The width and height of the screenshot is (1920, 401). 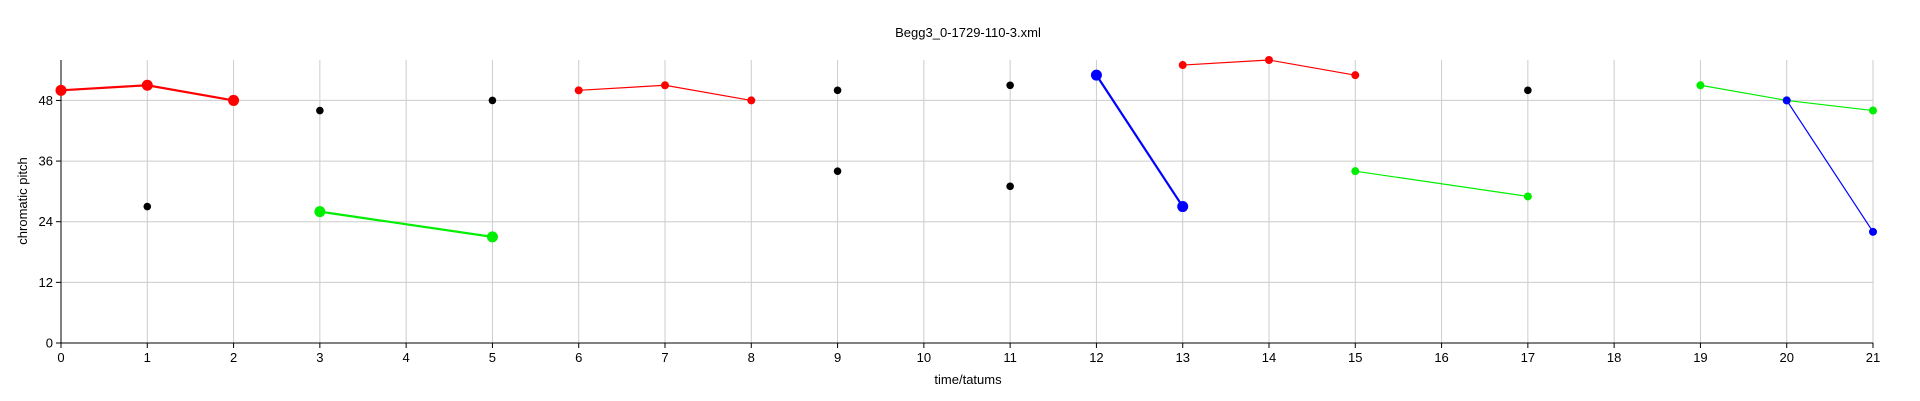 I want to click on x-tick-label: 20, so click(x=1786, y=357).